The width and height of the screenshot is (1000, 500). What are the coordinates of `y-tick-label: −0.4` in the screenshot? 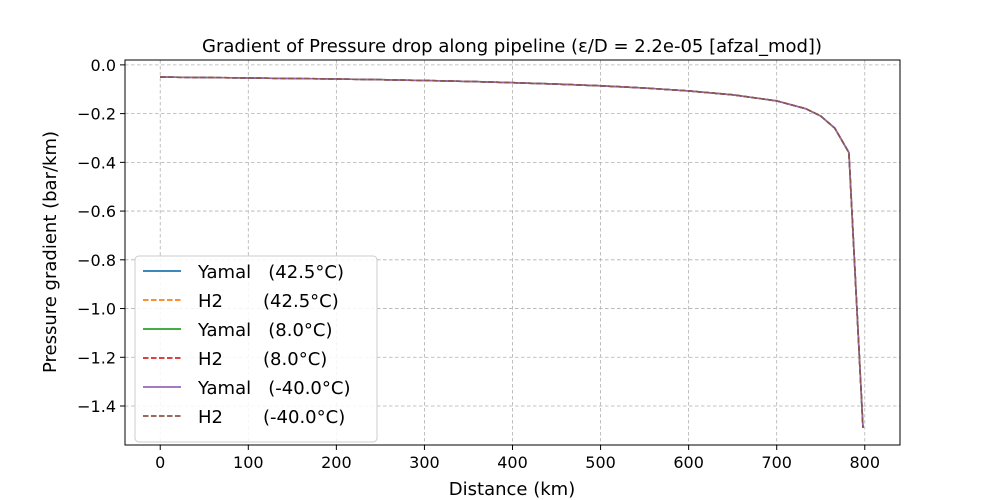 It's located at (96, 162).